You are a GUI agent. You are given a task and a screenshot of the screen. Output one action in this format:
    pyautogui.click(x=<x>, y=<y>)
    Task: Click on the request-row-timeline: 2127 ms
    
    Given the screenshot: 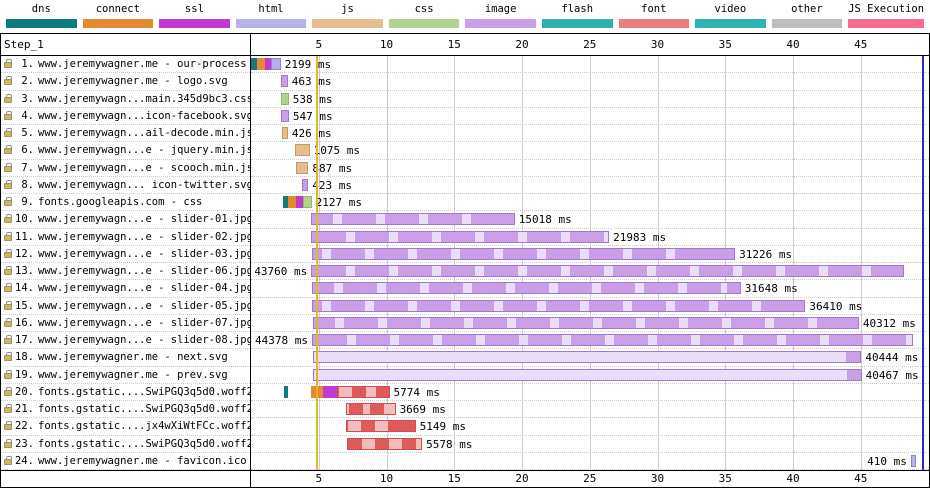 What is the action you would take?
    pyautogui.click(x=590, y=203)
    